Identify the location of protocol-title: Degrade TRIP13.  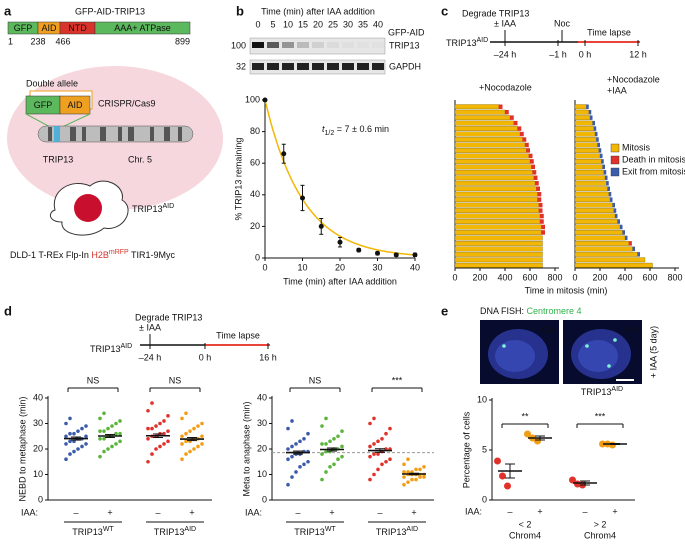
(495, 13).